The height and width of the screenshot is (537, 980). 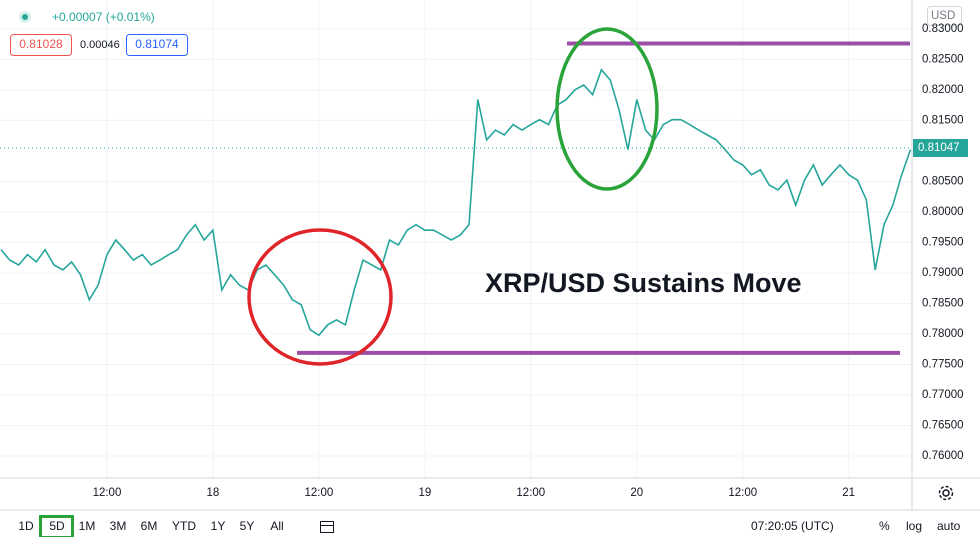 What do you see at coordinates (87, 526) in the screenshot?
I see `range-button: 1M` at bounding box center [87, 526].